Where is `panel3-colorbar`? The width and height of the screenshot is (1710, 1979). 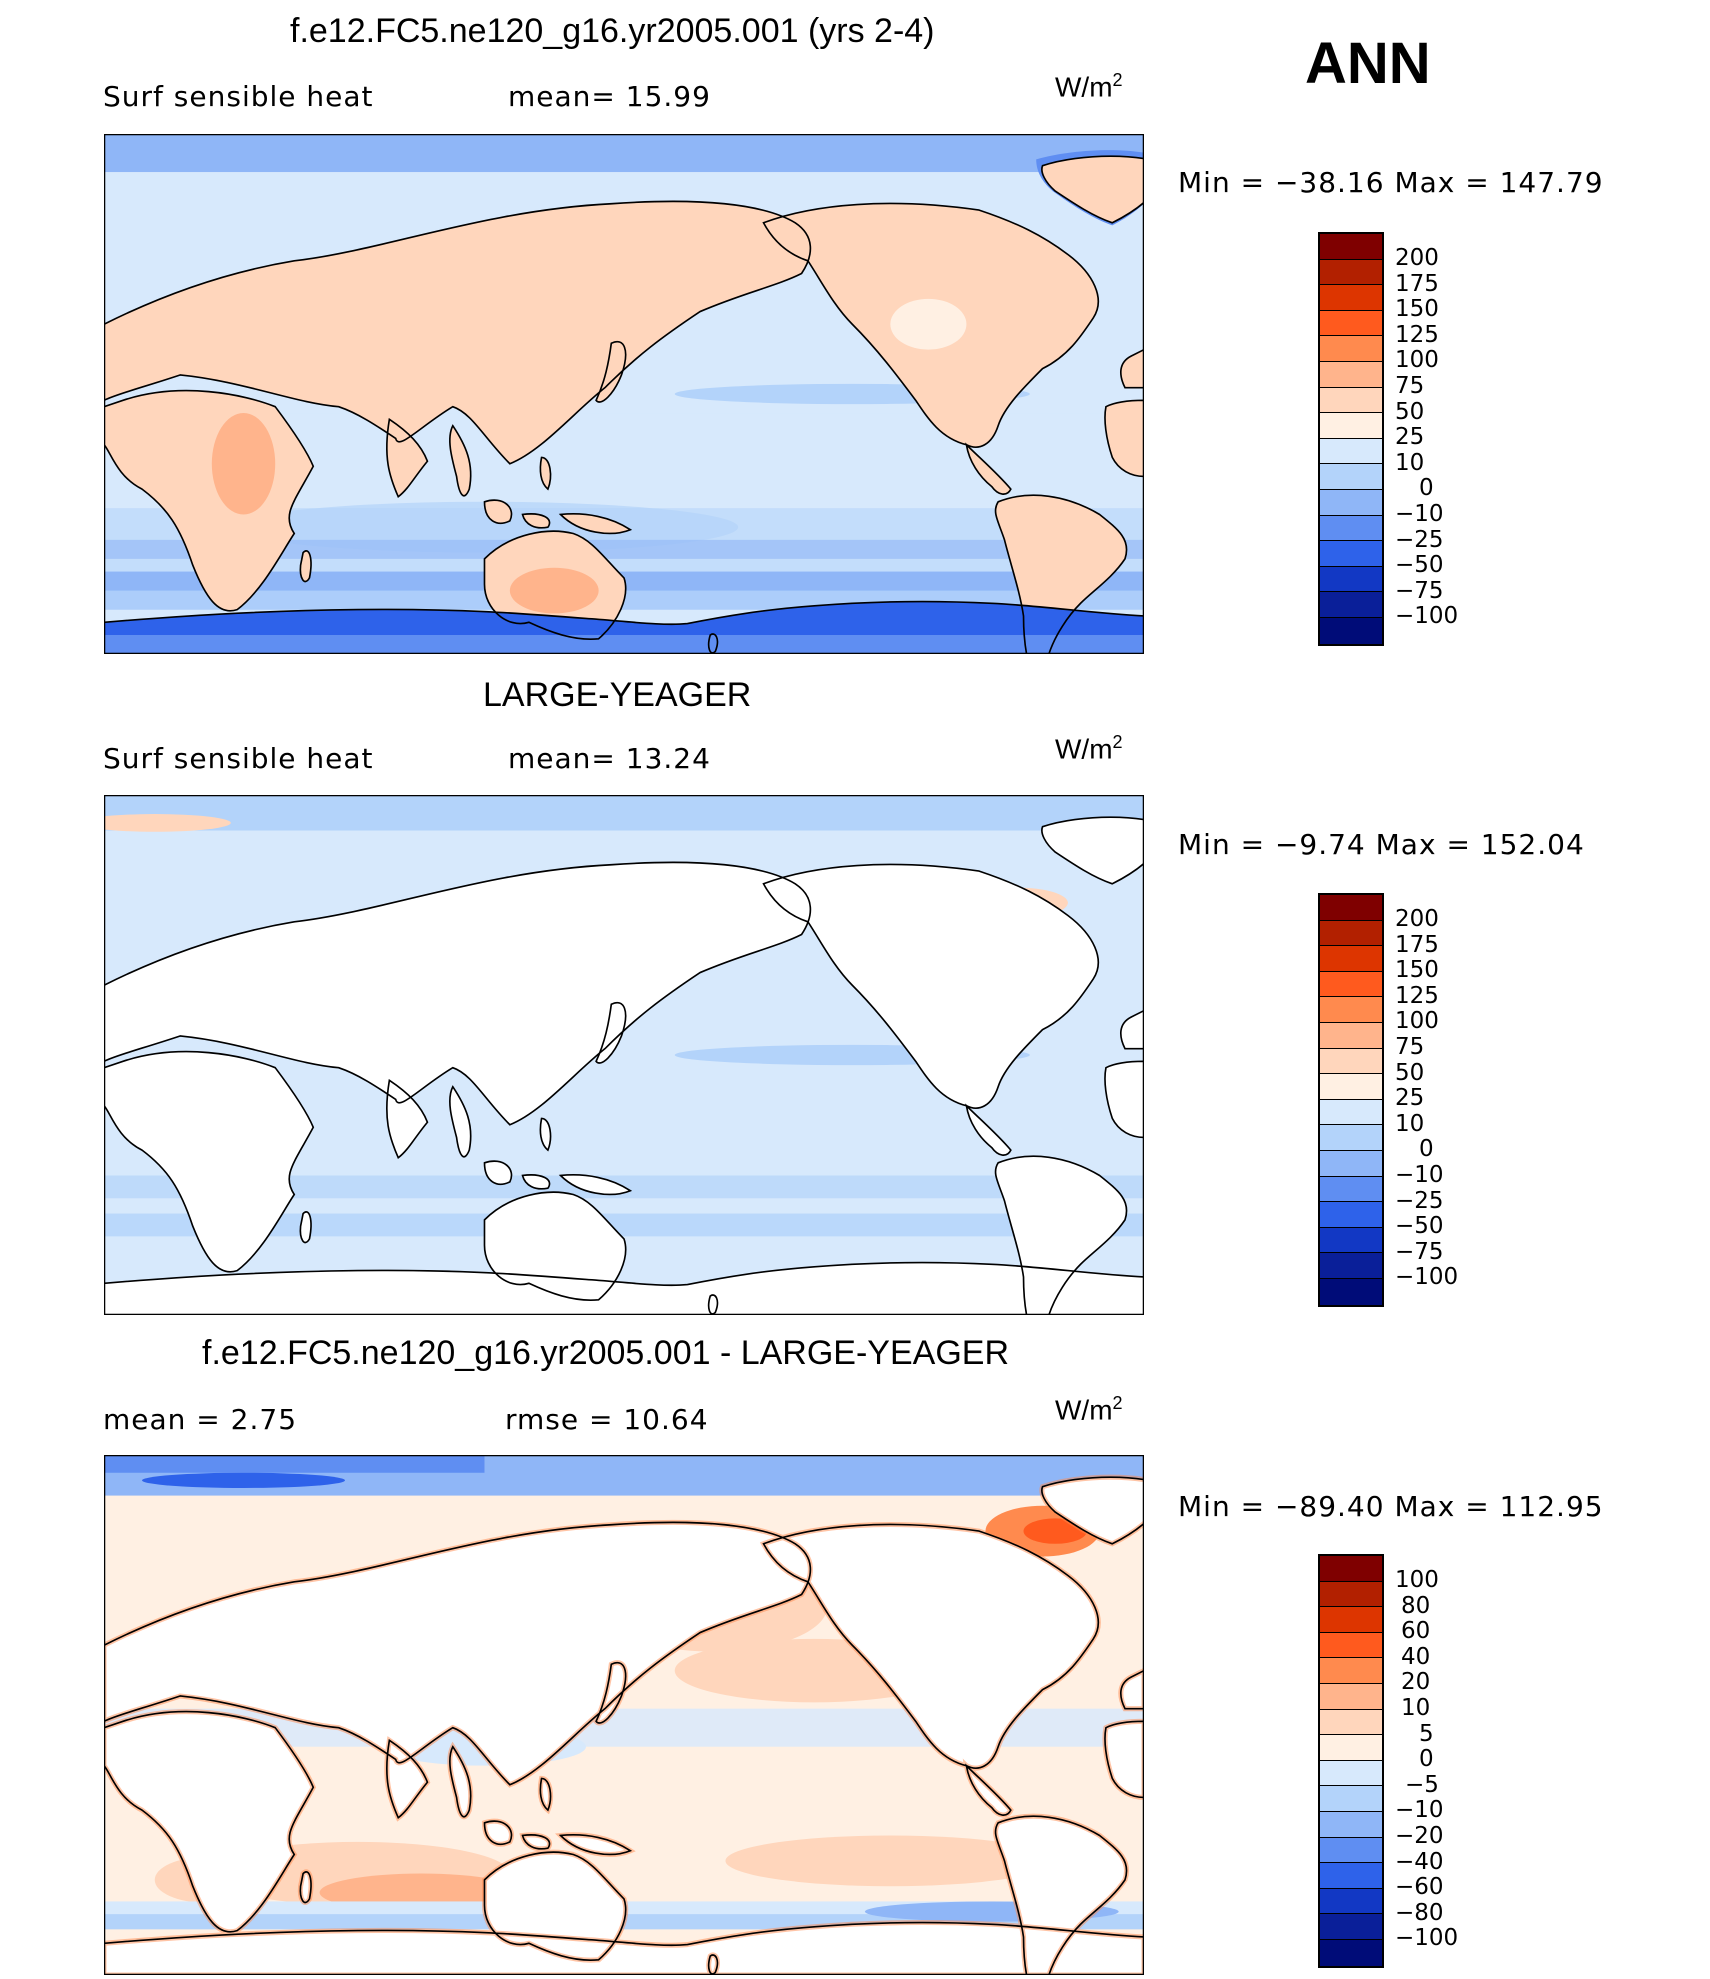
panel3-colorbar is located at coordinates (1351, 1761).